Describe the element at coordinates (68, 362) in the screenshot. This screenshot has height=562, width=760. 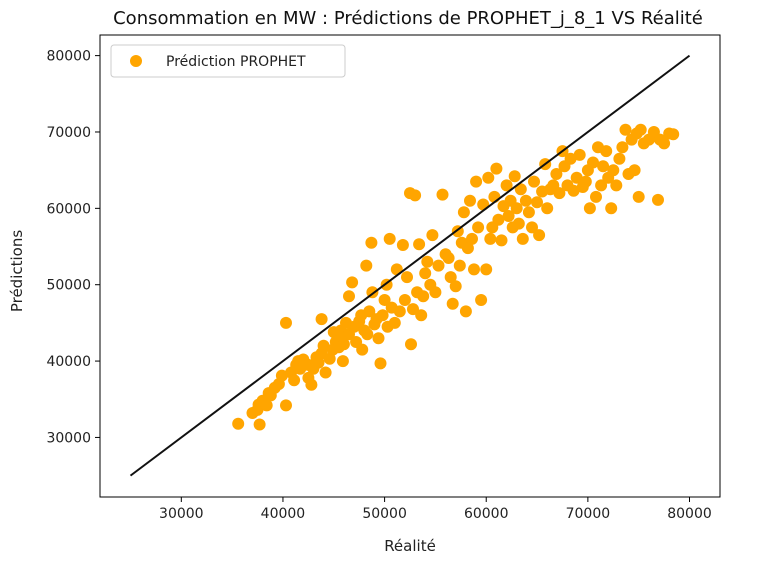
I see `y-tick-label: 40000` at that location.